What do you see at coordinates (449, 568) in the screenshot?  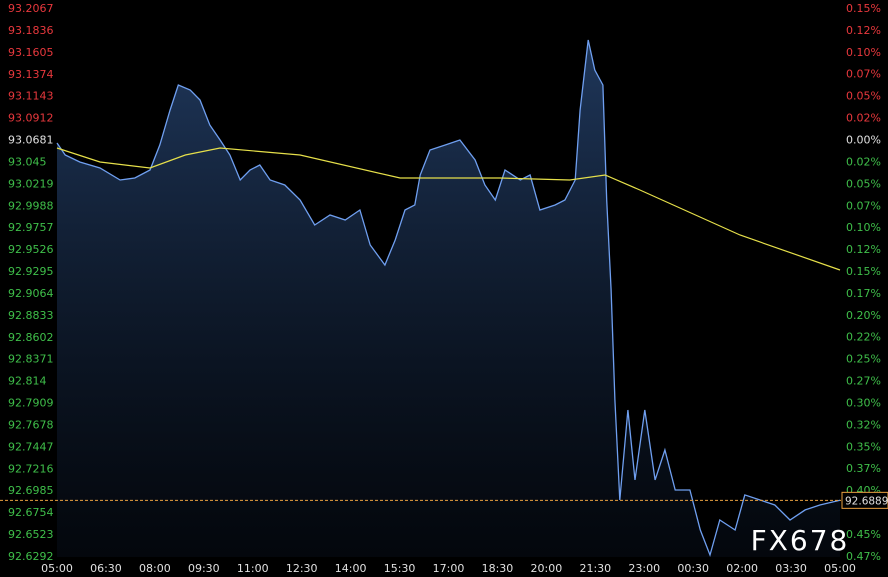 I see `x-tick-label: 17:00` at bounding box center [449, 568].